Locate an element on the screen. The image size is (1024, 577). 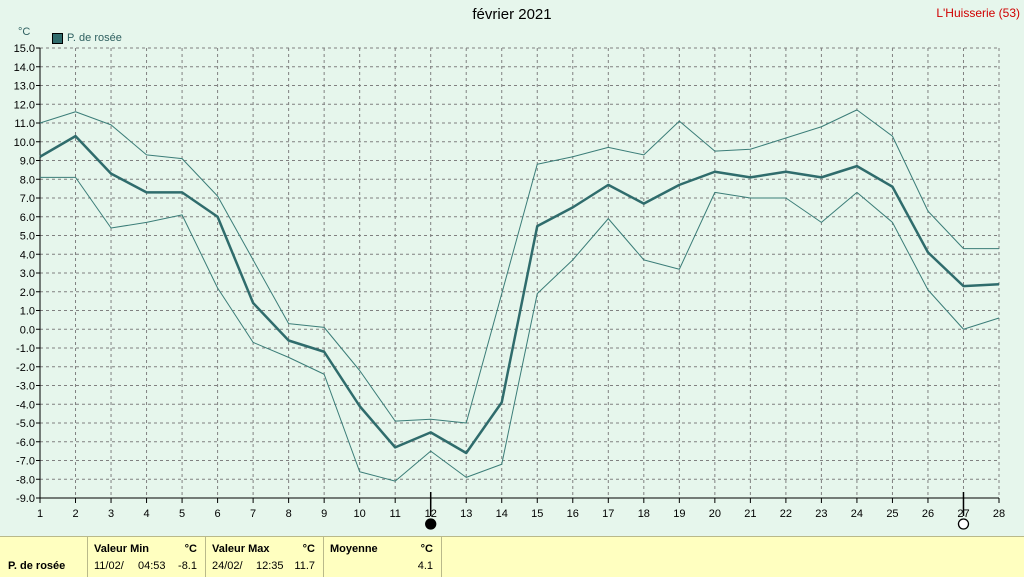
y-tick-label: 6.0 is located at coordinates (27, 218).